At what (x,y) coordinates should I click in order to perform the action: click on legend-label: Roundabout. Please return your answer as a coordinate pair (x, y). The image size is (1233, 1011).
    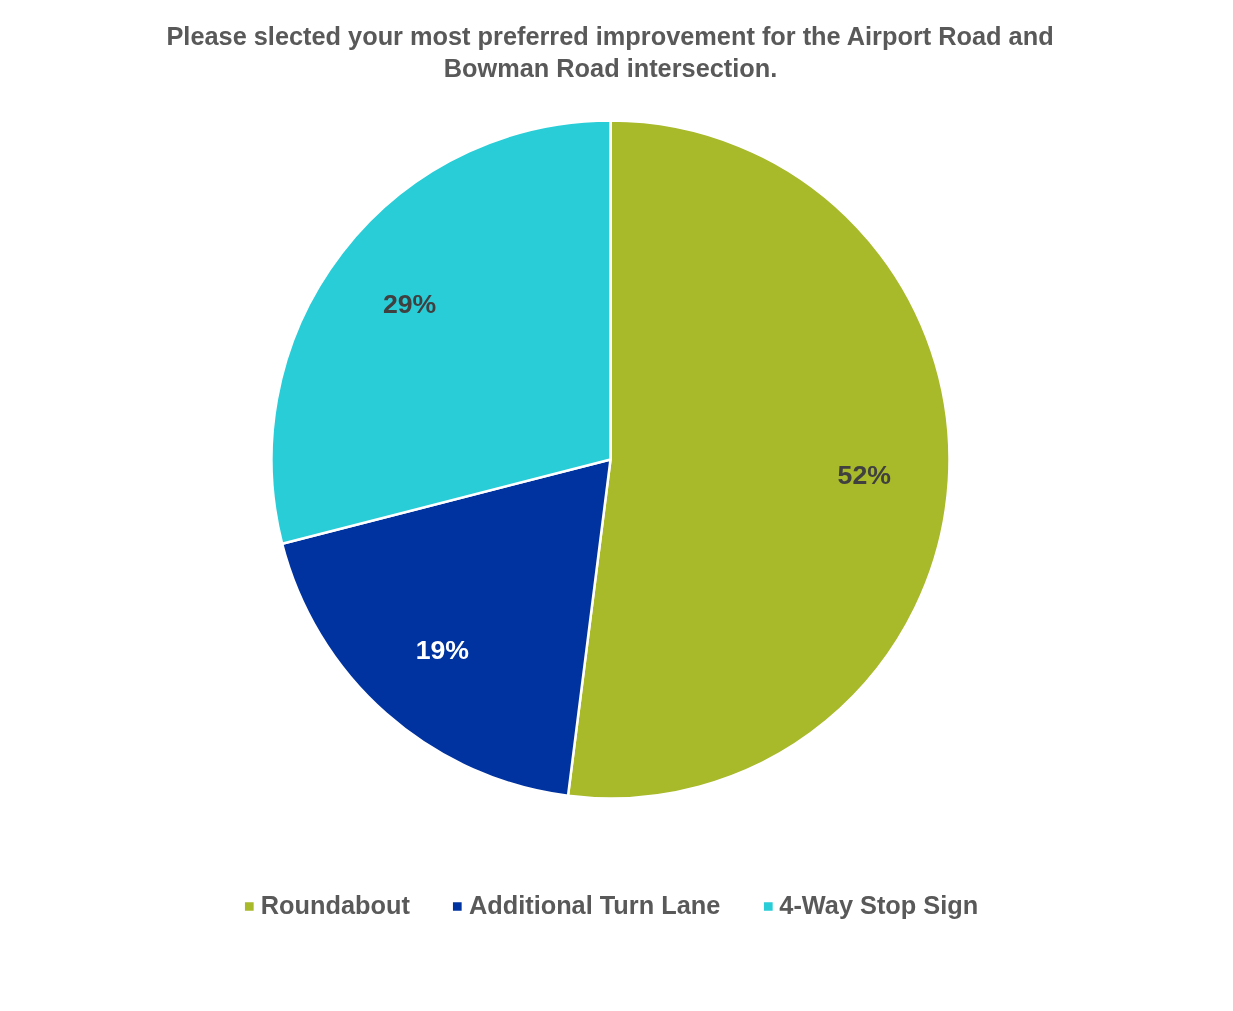
    Looking at the image, I should click on (335, 905).